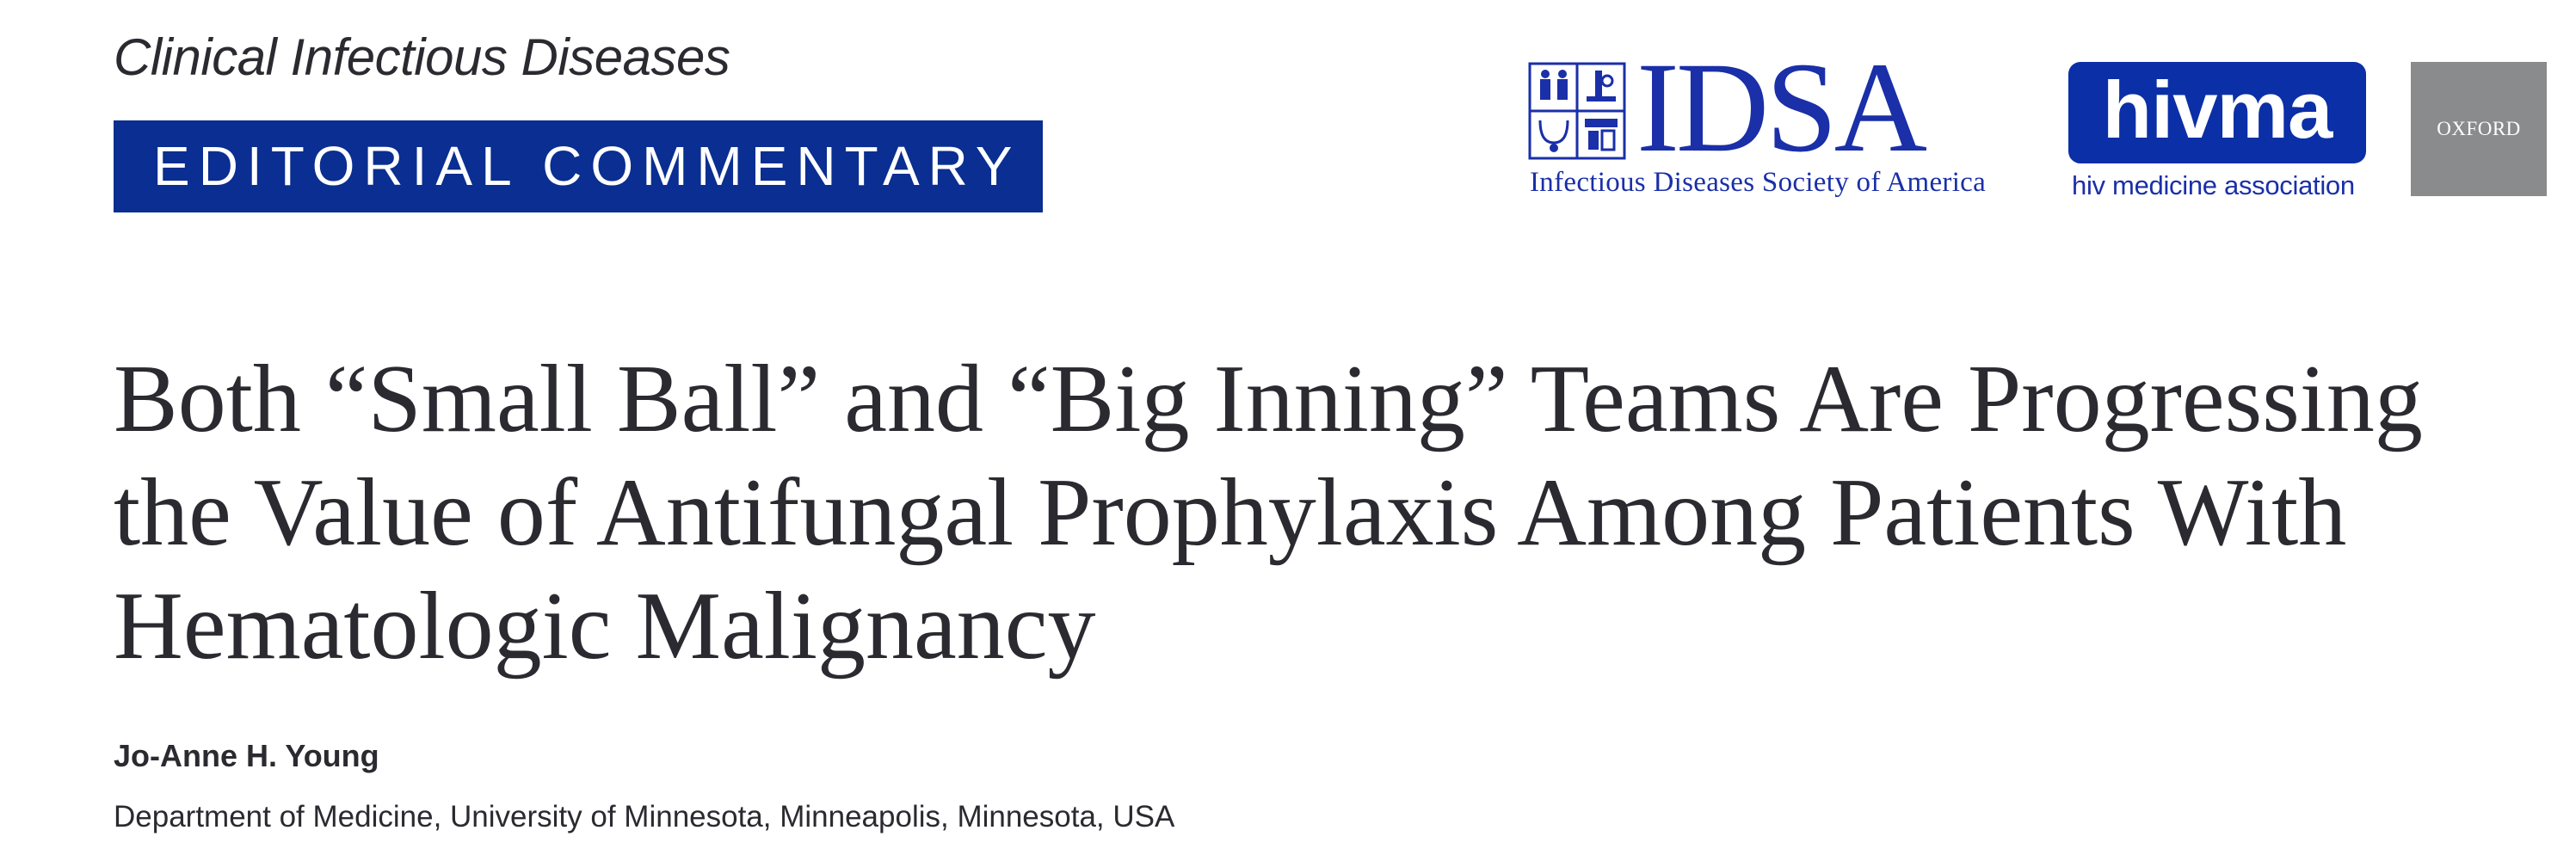 The height and width of the screenshot is (855, 2576). What do you see at coordinates (1759, 182) in the screenshot?
I see `idsa-tagline: Infectious Diseases Society of America` at bounding box center [1759, 182].